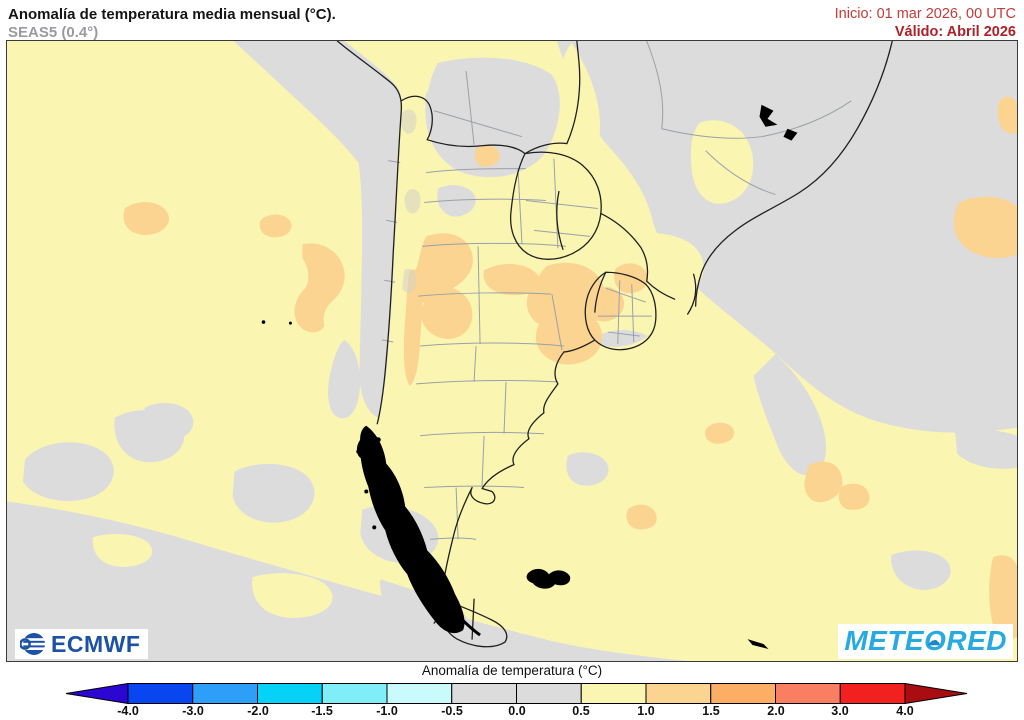 This screenshot has width=1024, height=720. I want to click on colorbar-title: Anomalía de temperatura (°C), so click(512, 670).